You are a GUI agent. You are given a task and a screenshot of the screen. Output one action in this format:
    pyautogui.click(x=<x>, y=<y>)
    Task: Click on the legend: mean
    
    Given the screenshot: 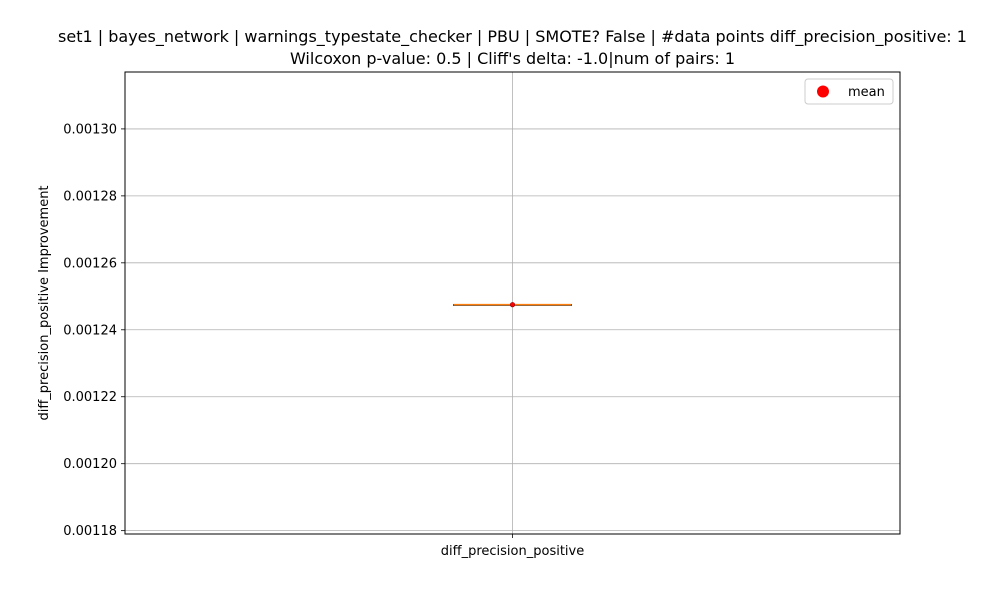 What is the action you would take?
    pyautogui.click(x=849, y=91)
    